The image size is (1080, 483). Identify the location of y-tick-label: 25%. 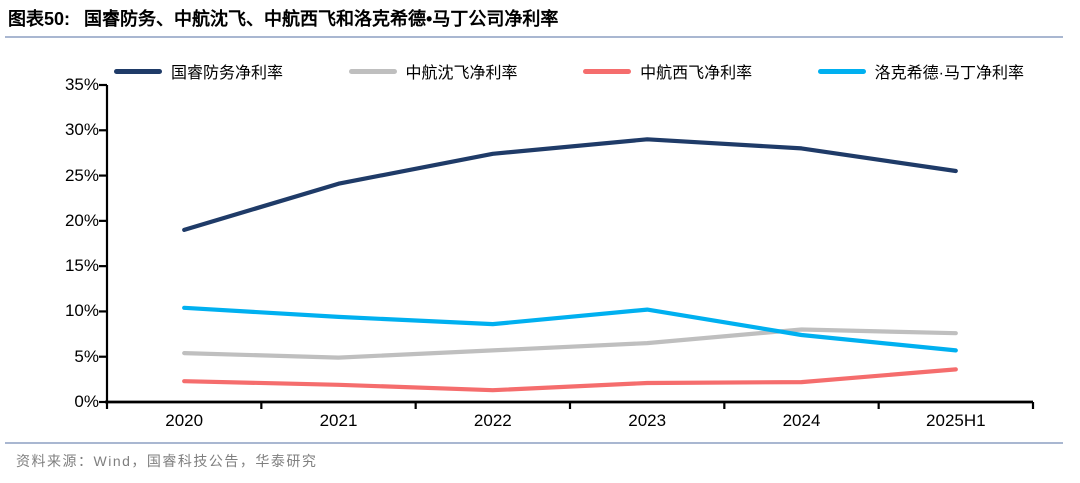
(81, 175).